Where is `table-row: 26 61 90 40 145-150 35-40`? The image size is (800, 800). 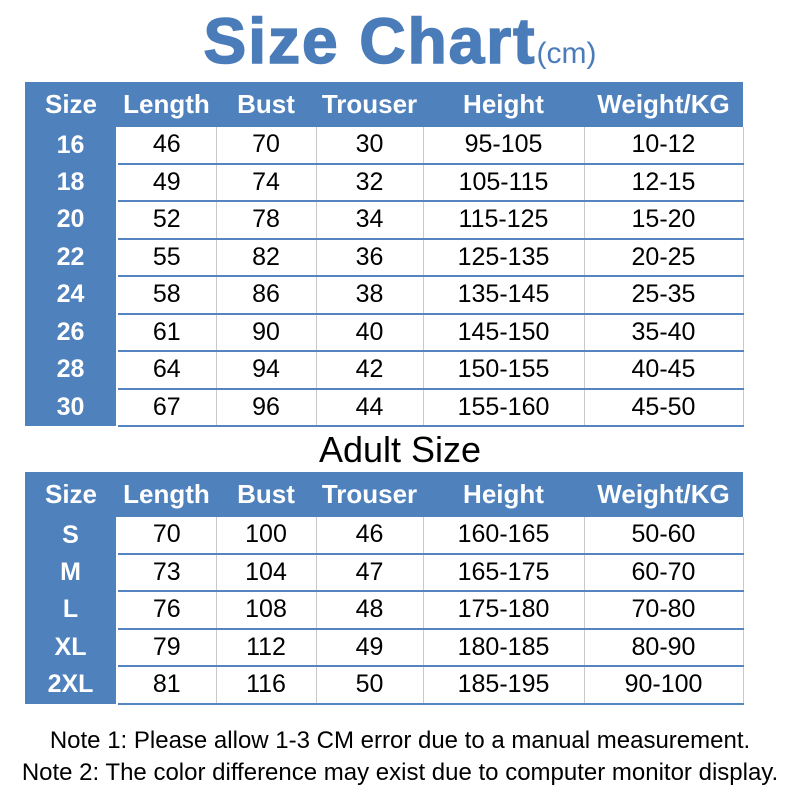 table-row: 26 61 90 40 145-150 35-40 is located at coordinates (384, 332).